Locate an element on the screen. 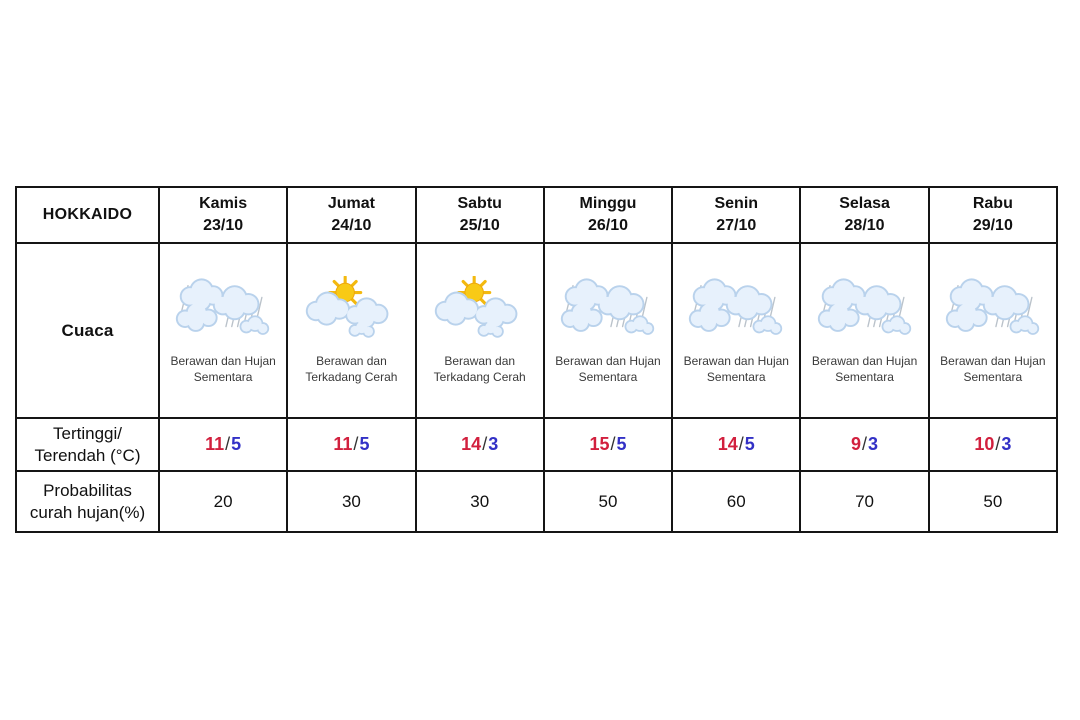 This screenshot has height=720, width=1080. day-date: 26/10 is located at coordinates (607, 225).